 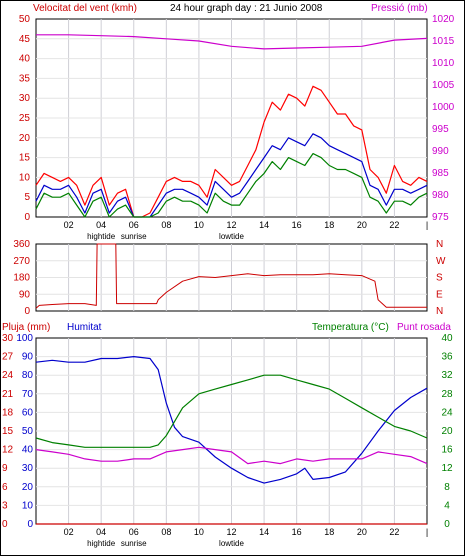 What do you see at coordinates (134, 225) in the screenshot?
I see `wind-xtick-06: 06` at bounding box center [134, 225].